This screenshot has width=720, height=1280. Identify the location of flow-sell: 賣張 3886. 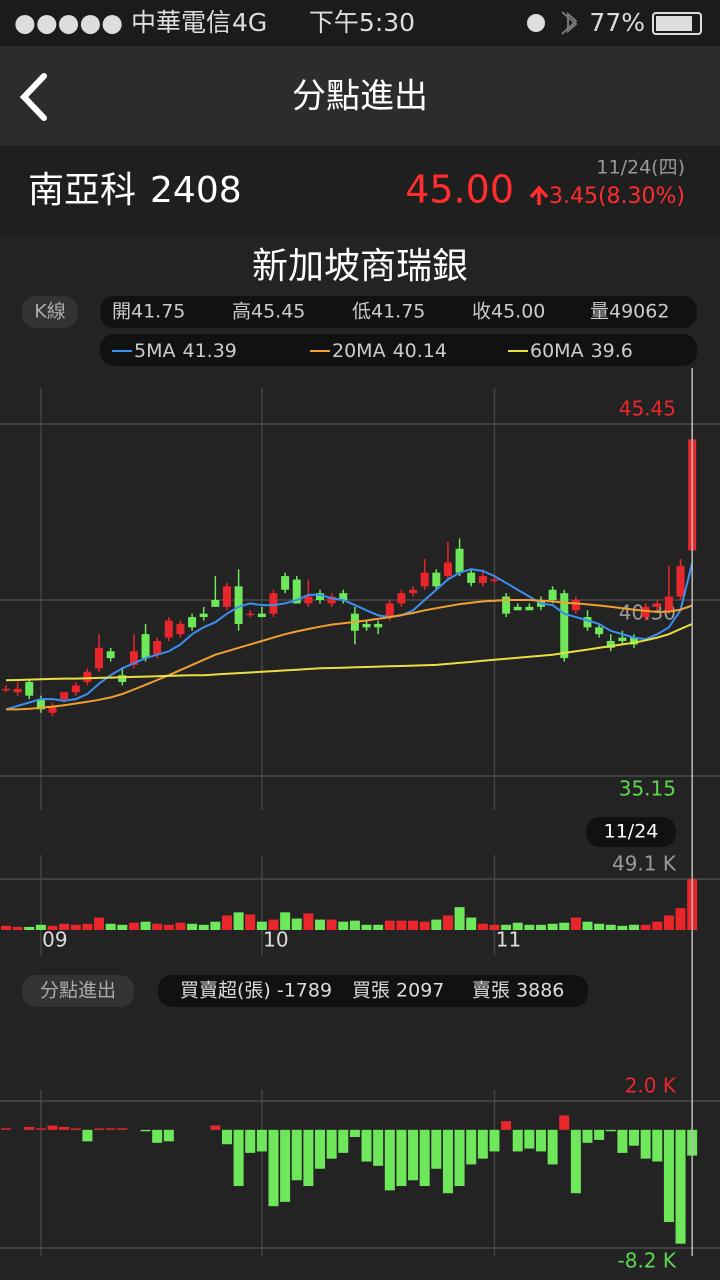
(518, 991).